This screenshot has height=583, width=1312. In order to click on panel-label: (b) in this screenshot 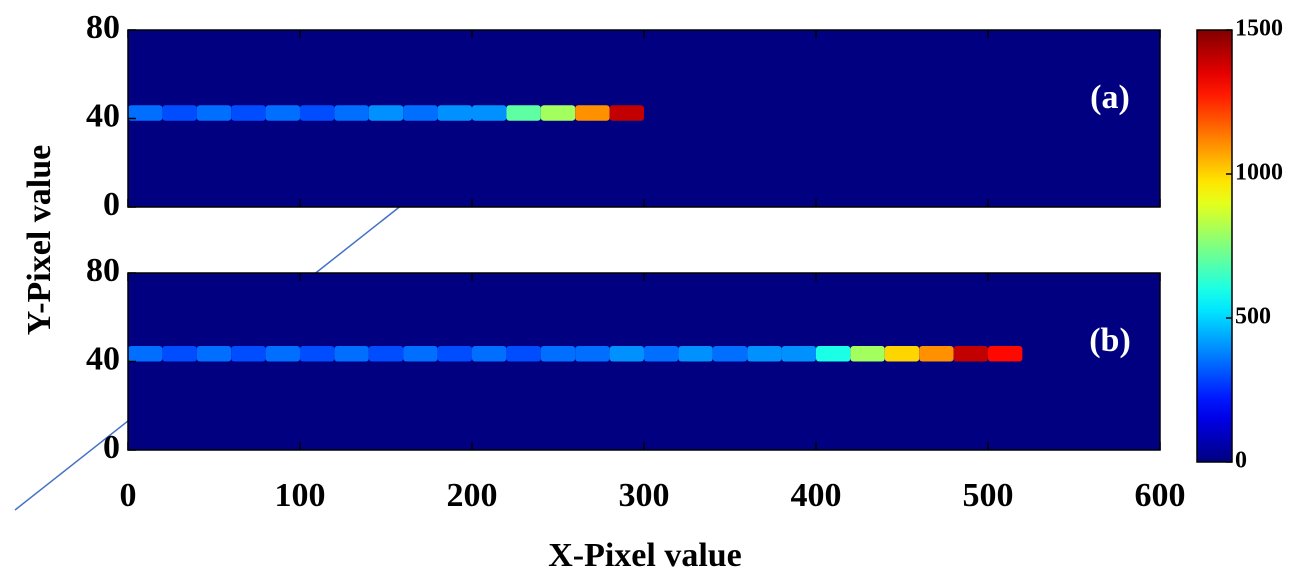, I will do `click(1110, 340)`.